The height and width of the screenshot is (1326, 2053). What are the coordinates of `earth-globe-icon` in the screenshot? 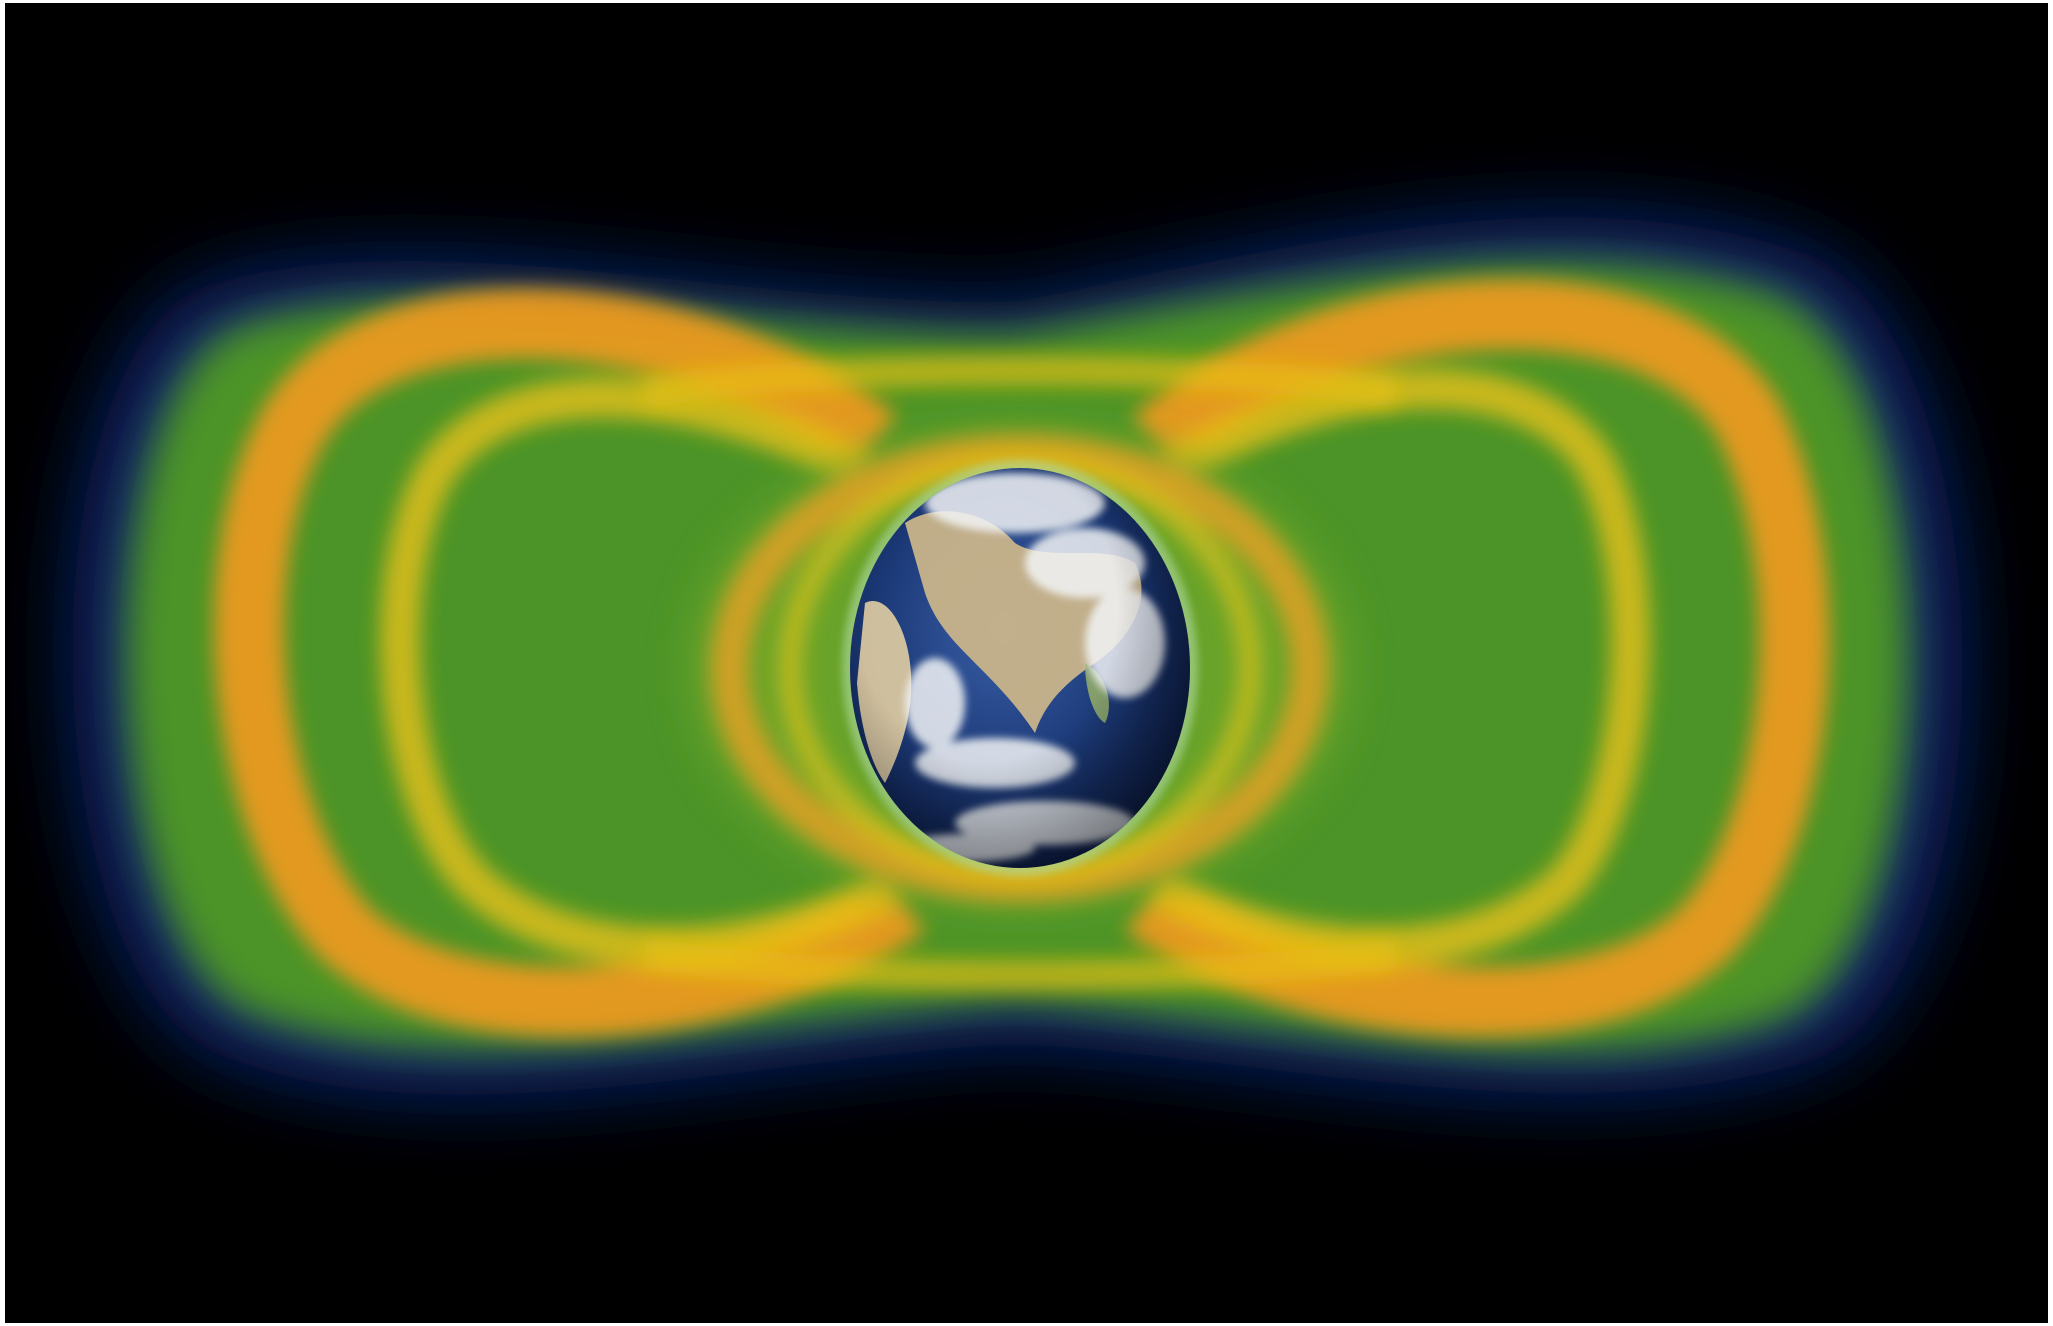 It's located at (1020, 668).